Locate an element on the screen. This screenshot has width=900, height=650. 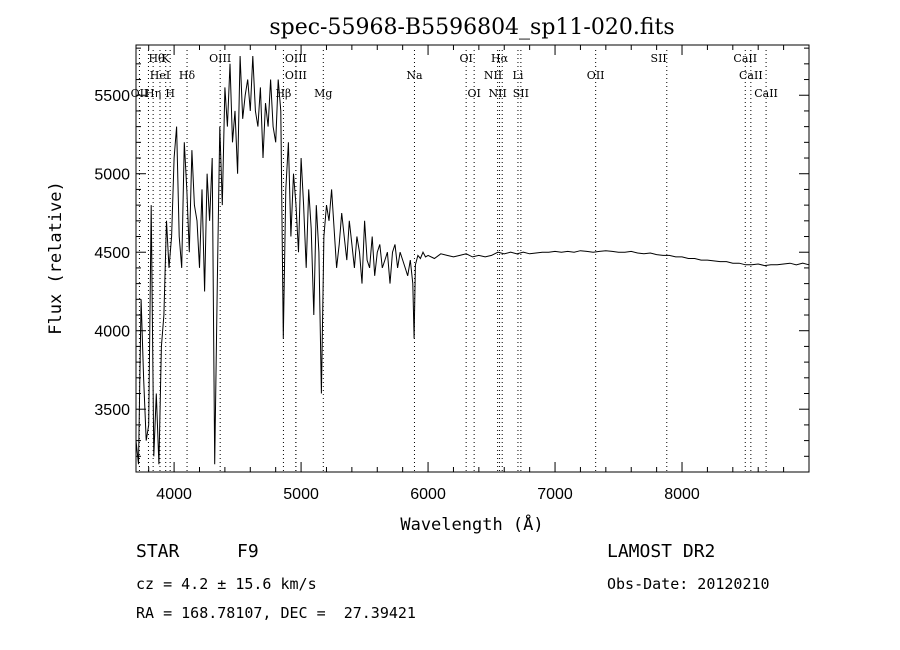
line-label-17: Hη is located at coordinates (153, 93).